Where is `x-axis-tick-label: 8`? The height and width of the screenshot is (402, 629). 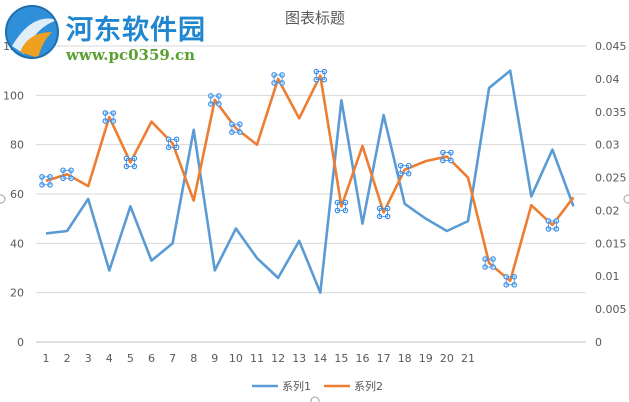 x-axis-tick-label: 8 is located at coordinates (193, 358).